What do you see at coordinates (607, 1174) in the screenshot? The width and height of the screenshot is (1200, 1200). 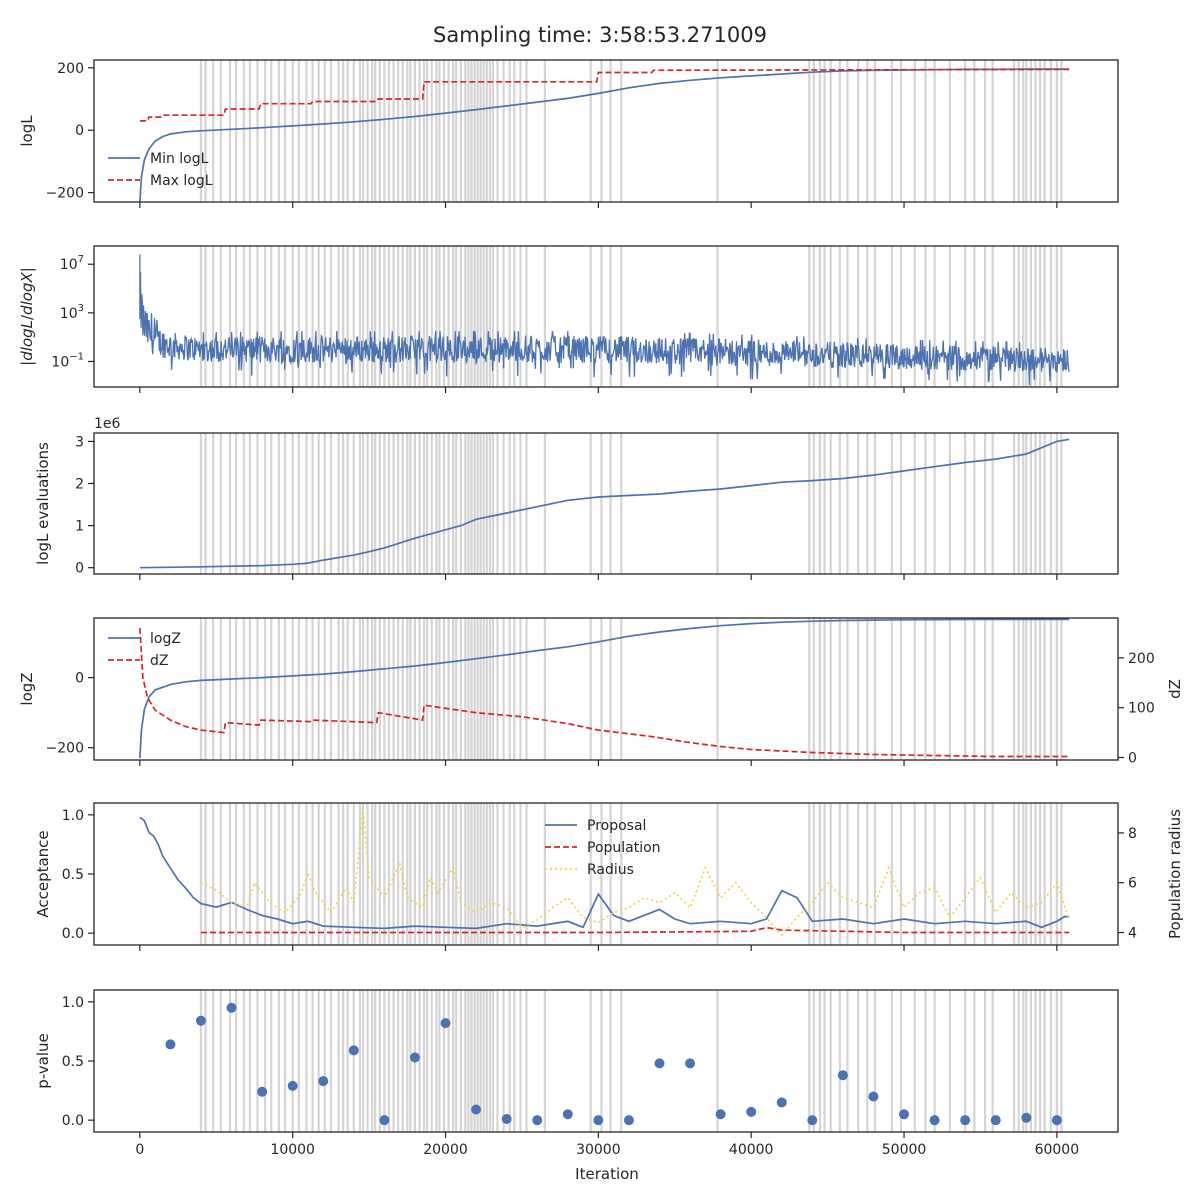 I see `x-axis-label: Iteration` at bounding box center [607, 1174].